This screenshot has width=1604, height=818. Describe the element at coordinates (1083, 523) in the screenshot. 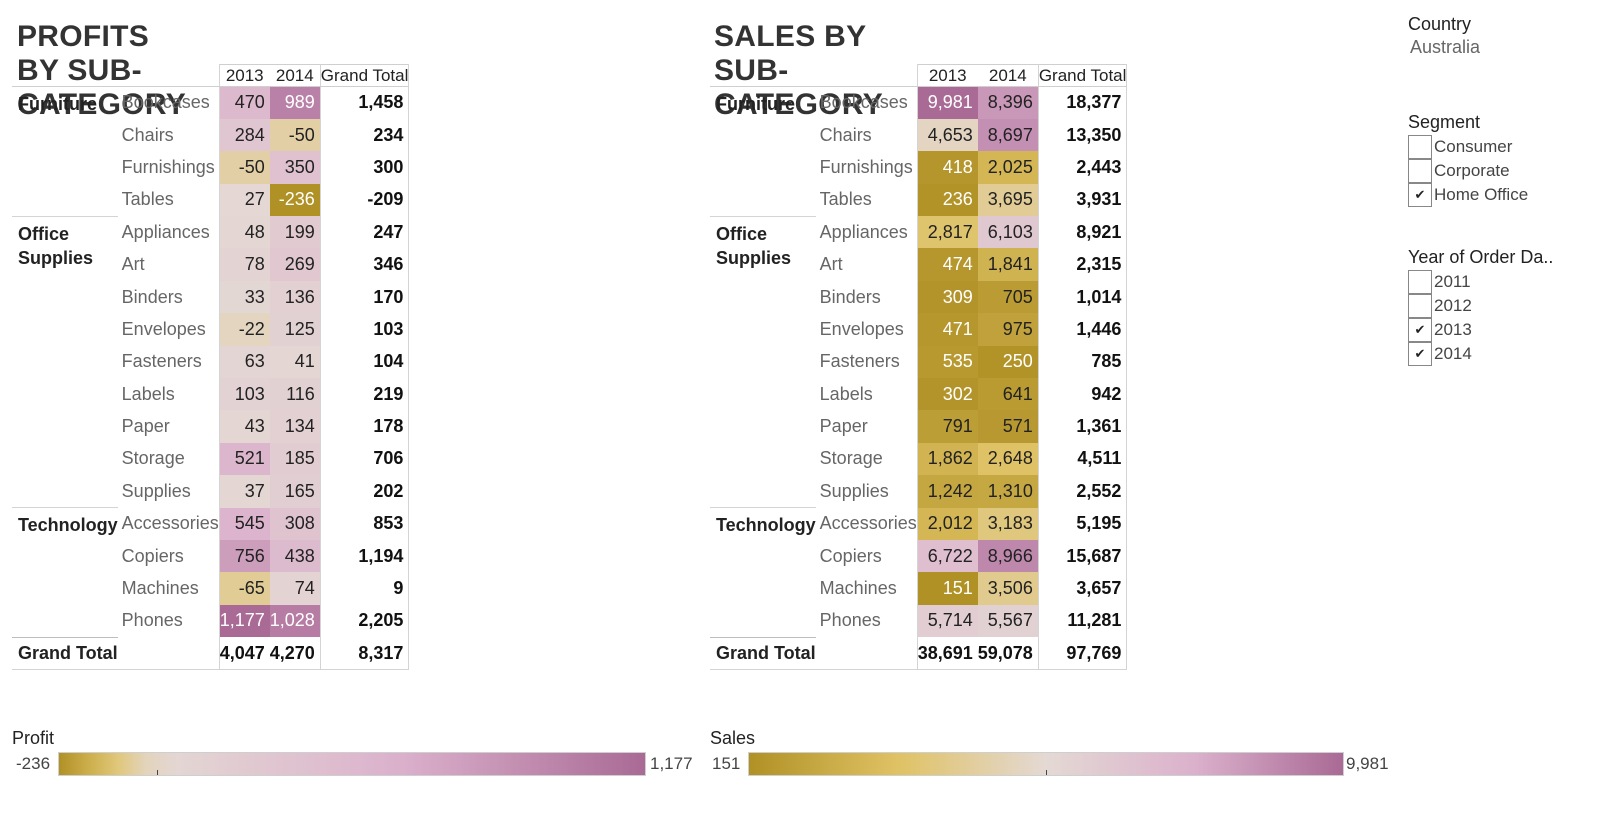

I see `grand-total-cell: 5,195` at that location.